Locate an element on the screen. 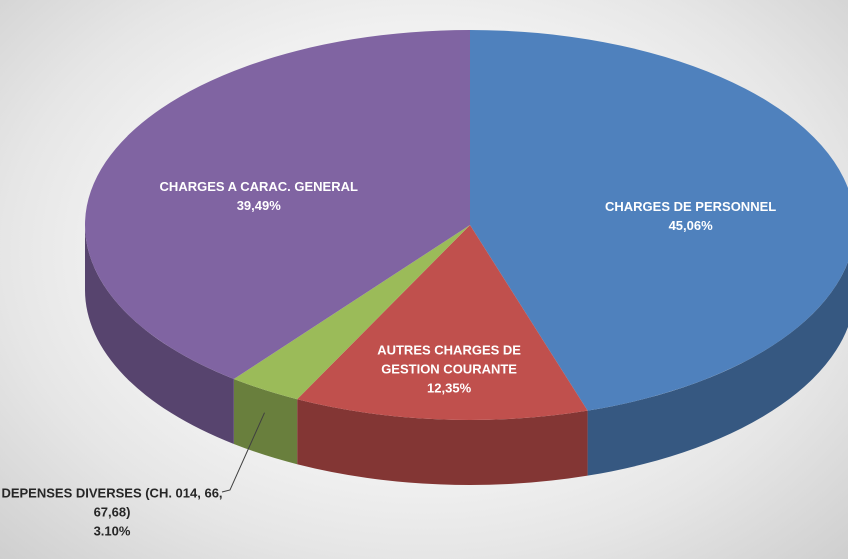 This screenshot has width=848, height=559. leader-line is located at coordinates (243, 452).